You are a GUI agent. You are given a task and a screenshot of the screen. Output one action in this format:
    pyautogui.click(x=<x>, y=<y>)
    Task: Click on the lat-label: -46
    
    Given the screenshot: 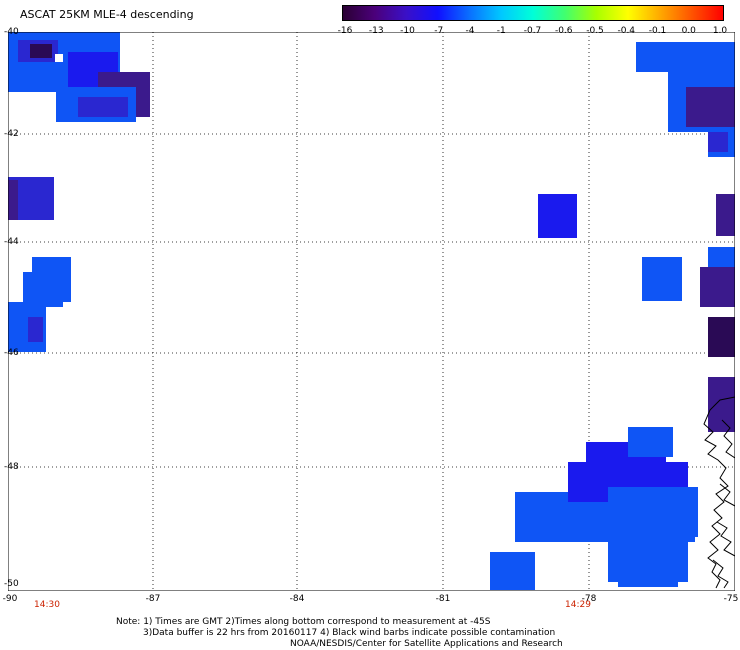 What is the action you would take?
    pyautogui.click(x=11, y=353)
    